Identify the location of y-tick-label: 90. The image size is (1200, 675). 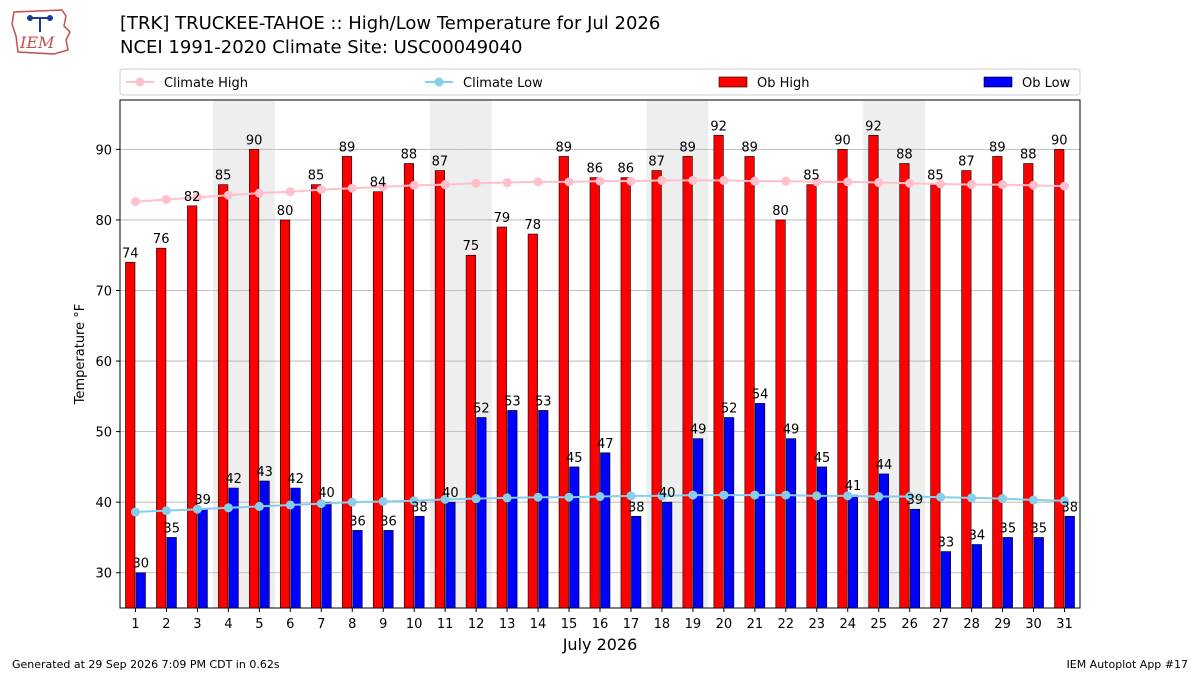
(103, 150).